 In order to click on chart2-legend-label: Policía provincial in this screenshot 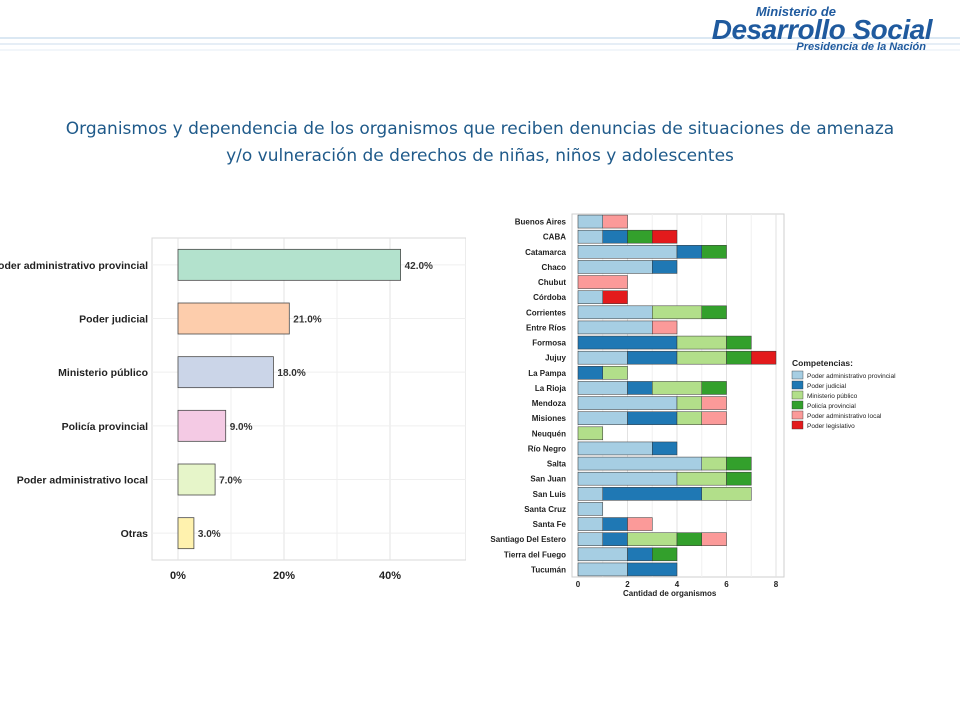, I will do `click(831, 406)`.